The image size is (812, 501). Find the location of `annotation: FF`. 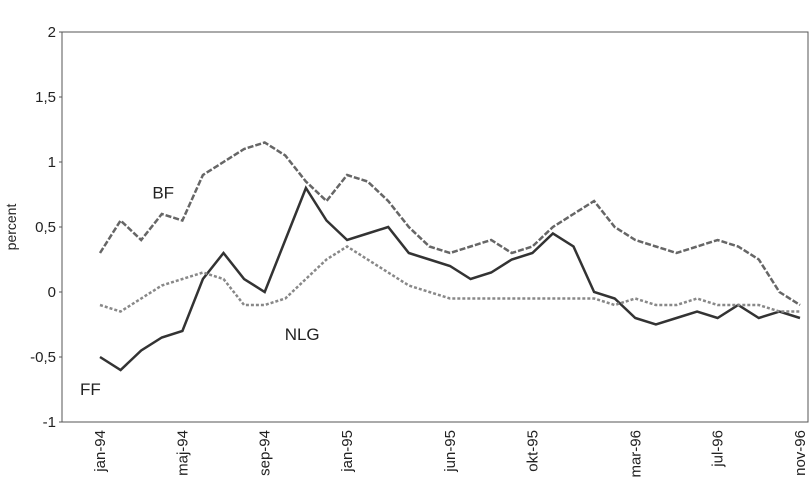

annotation: FF is located at coordinates (90, 389).